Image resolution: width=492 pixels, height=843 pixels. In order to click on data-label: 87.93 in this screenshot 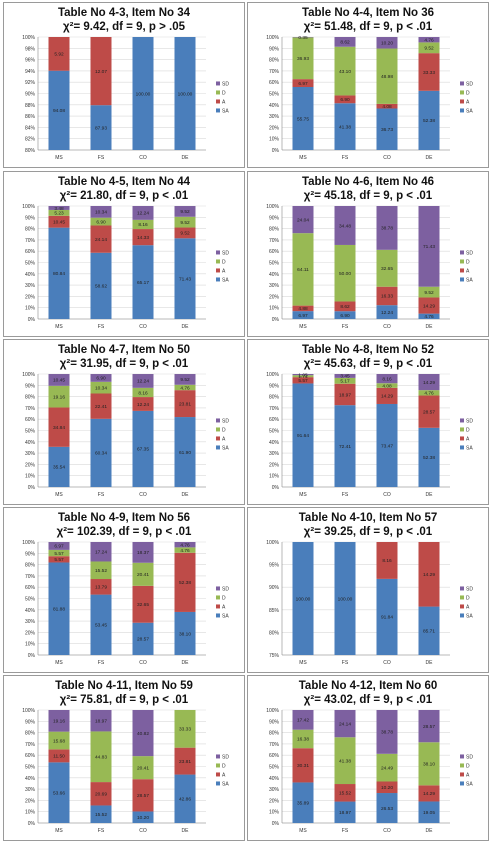, I will do `click(101, 128)`.